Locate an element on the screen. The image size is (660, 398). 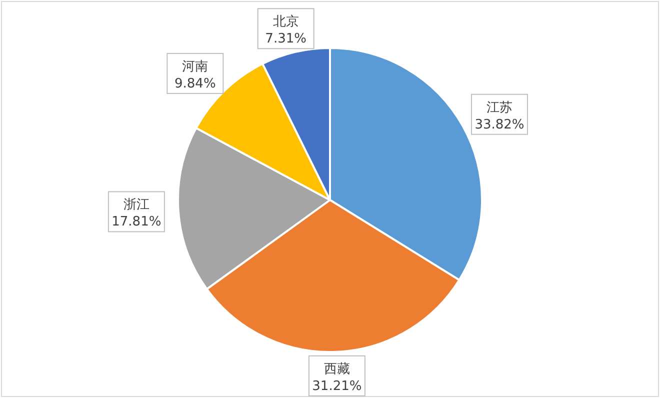
data-label: 31.21% is located at coordinates (337, 386).